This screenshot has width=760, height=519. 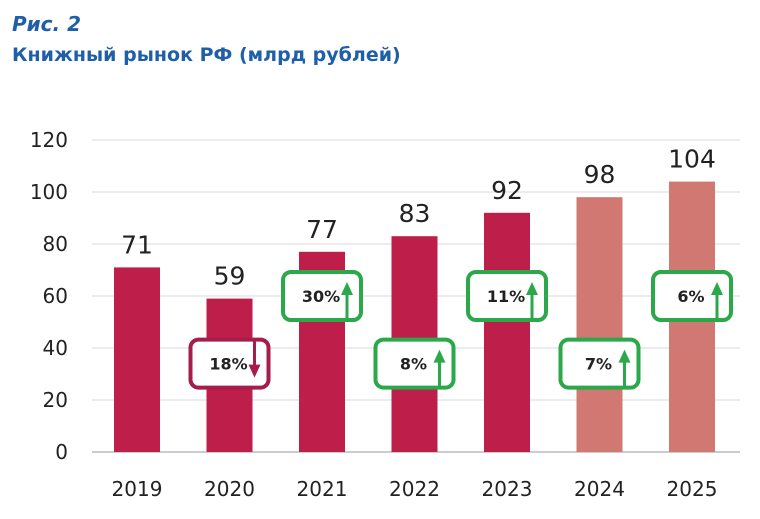 What do you see at coordinates (137, 359) in the screenshot?
I see `bar-2019` at bounding box center [137, 359].